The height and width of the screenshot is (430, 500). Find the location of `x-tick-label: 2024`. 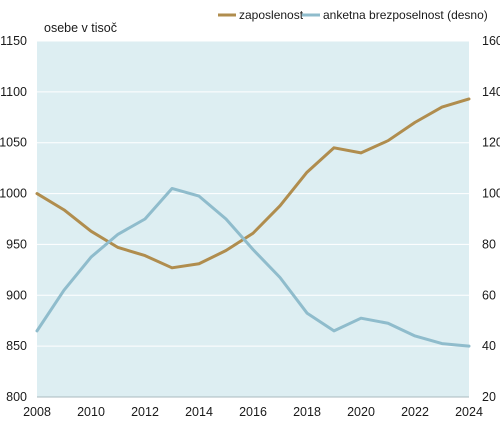

x-tick-label: 2024 is located at coordinates (469, 412).